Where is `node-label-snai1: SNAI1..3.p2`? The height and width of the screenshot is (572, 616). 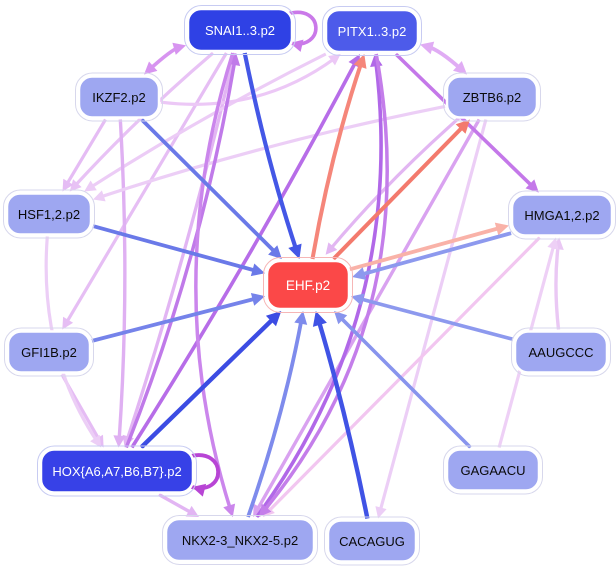
node-label-snai1: SNAI1..3.p2 is located at coordinates (240, 30).